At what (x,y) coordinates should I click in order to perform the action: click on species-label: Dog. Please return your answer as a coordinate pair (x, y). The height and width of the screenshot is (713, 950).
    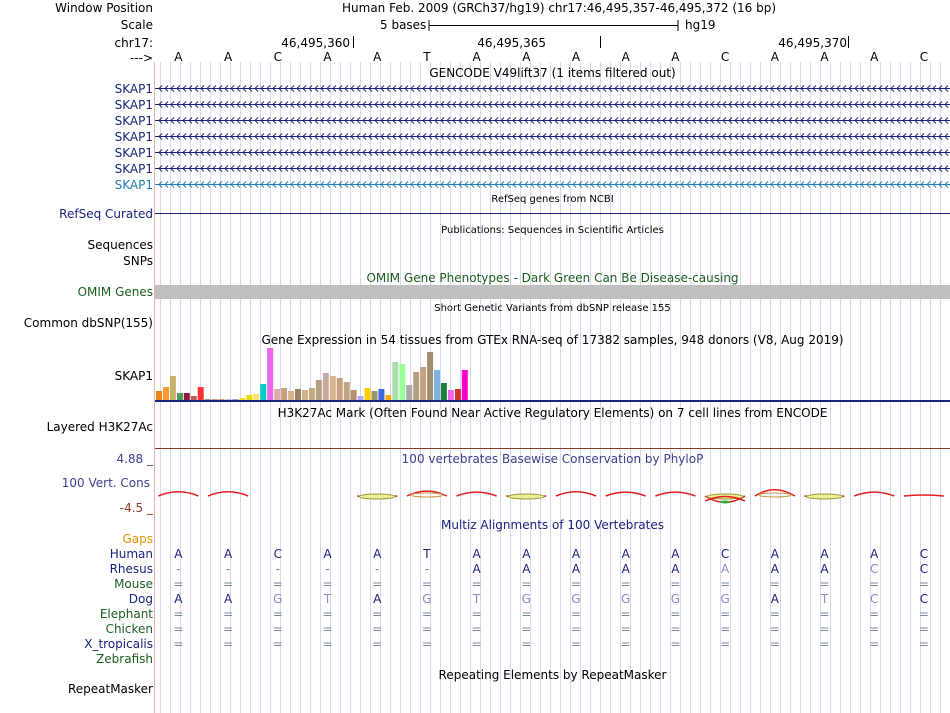
    Looking at the image, I should click on (140, 599).